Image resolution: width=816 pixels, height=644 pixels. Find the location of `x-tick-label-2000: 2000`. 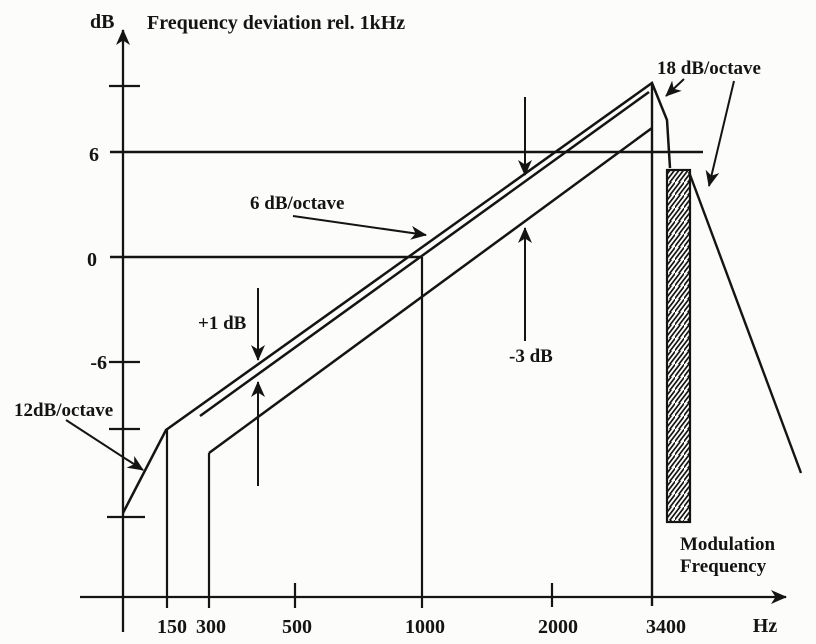

x-tick-label-2000: 2000 is located at coordinates (558, 627).